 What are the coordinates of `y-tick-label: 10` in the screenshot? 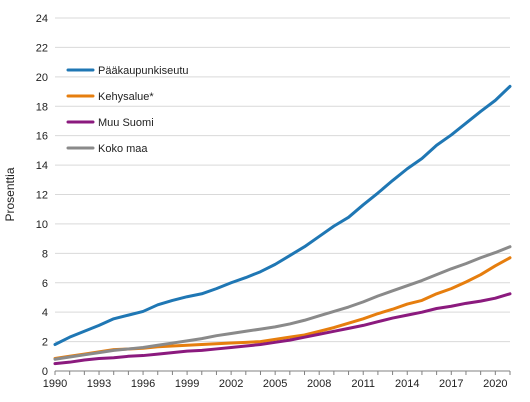 It's located at (42, 225).